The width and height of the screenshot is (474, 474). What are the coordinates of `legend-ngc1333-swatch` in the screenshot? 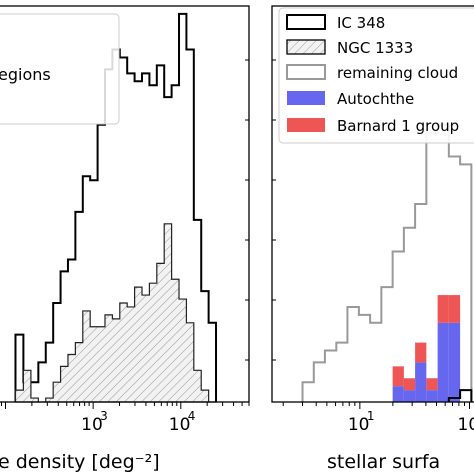 It's located at (306, 47).